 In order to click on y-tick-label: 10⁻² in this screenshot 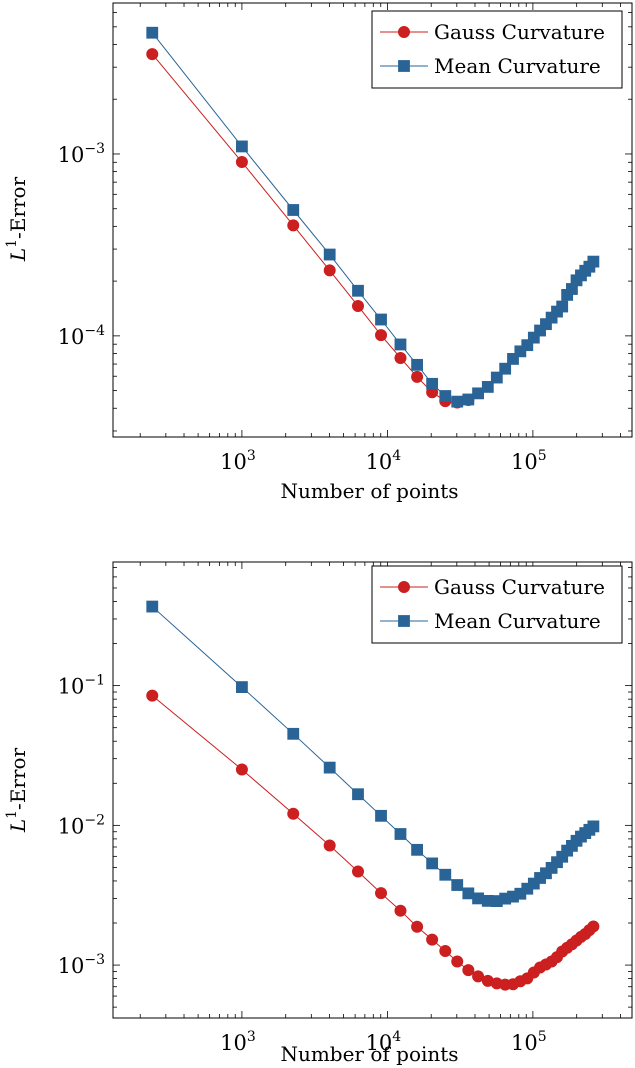, I will do `click(81, 825)`.